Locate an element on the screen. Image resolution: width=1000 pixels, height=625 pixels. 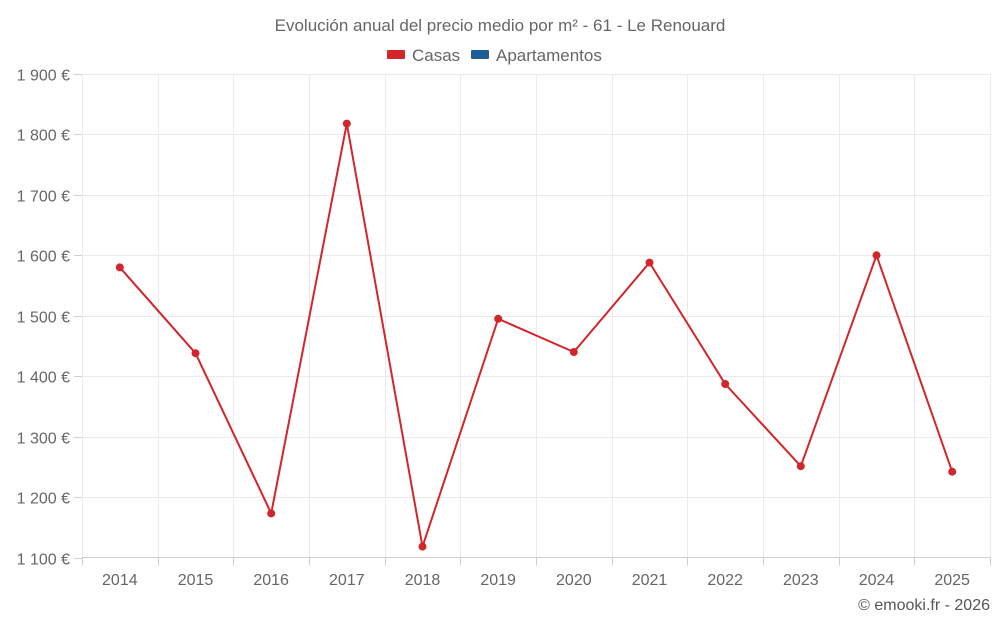
legend: Casas Apartamentos is located at coordinates (494, 55).